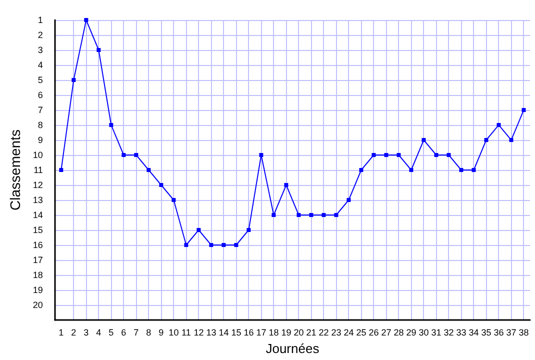 The height and width of the screenshot is (360, 535). I want to click on x-tick-label: 17, so click(261, 333).